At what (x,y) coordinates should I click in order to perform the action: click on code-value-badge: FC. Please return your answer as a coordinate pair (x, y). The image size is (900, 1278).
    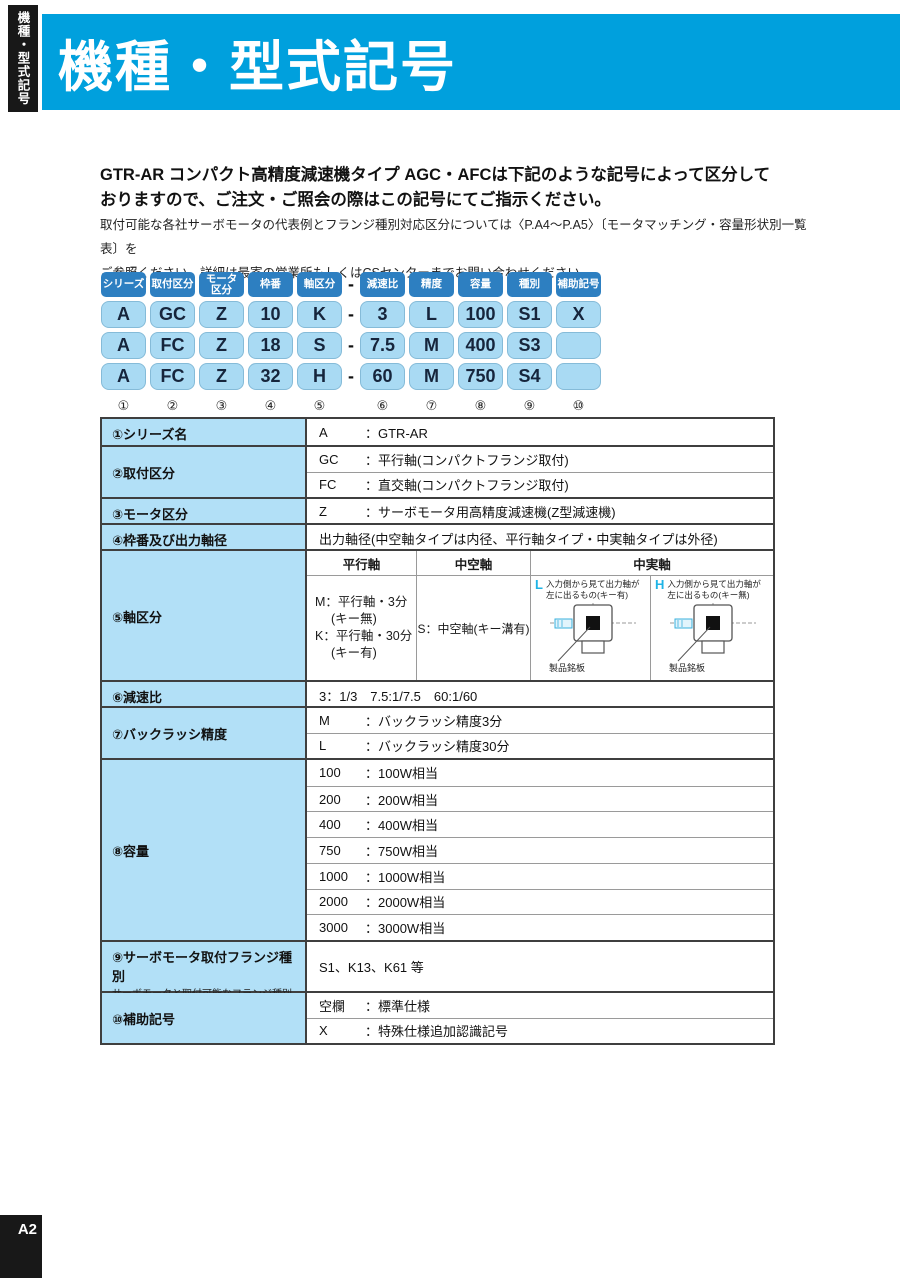
    Looking at the image, I should click on (172, 376).